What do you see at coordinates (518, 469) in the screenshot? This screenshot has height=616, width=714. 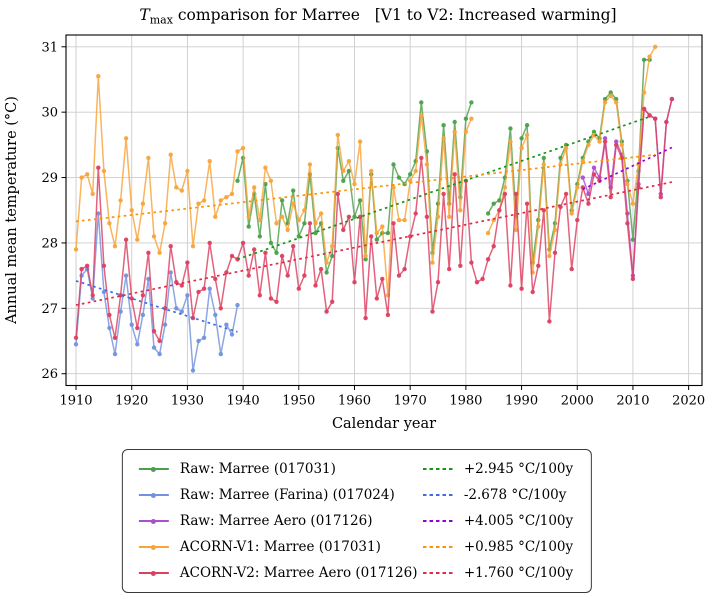 I see `legend-trend-label: +2.945 °C/100y` at bounding box center [518, 469].